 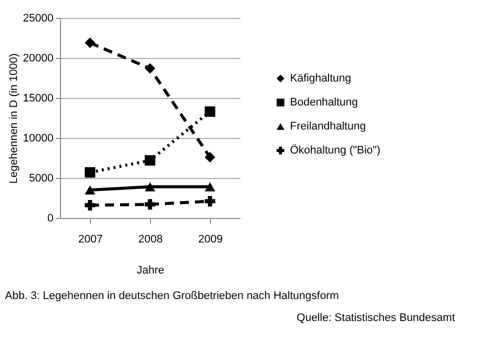 What do you see at coordinates (375, 318) in the screenshot?
I see `source-note: Quelle: Statistisches Bundesamt` at bounding box center [375, 318].